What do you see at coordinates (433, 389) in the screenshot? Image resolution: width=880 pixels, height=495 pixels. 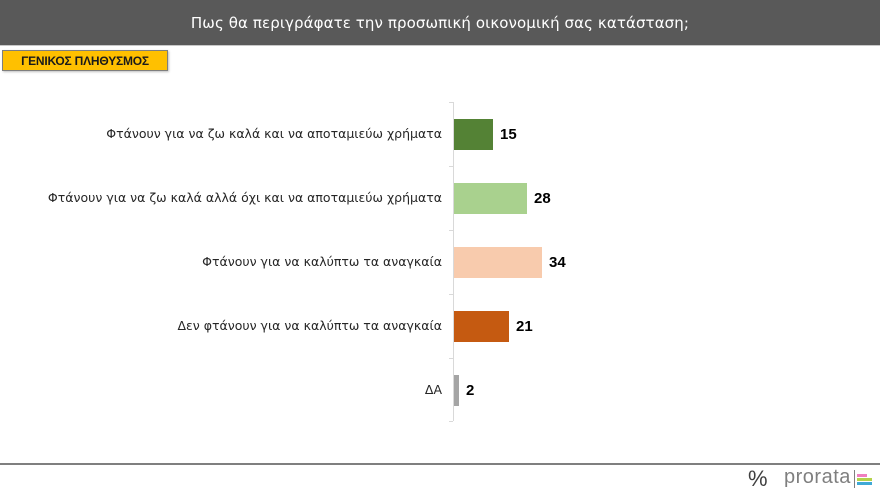 I see `category-label: ΔΑ` at bounding box center [433, 389].